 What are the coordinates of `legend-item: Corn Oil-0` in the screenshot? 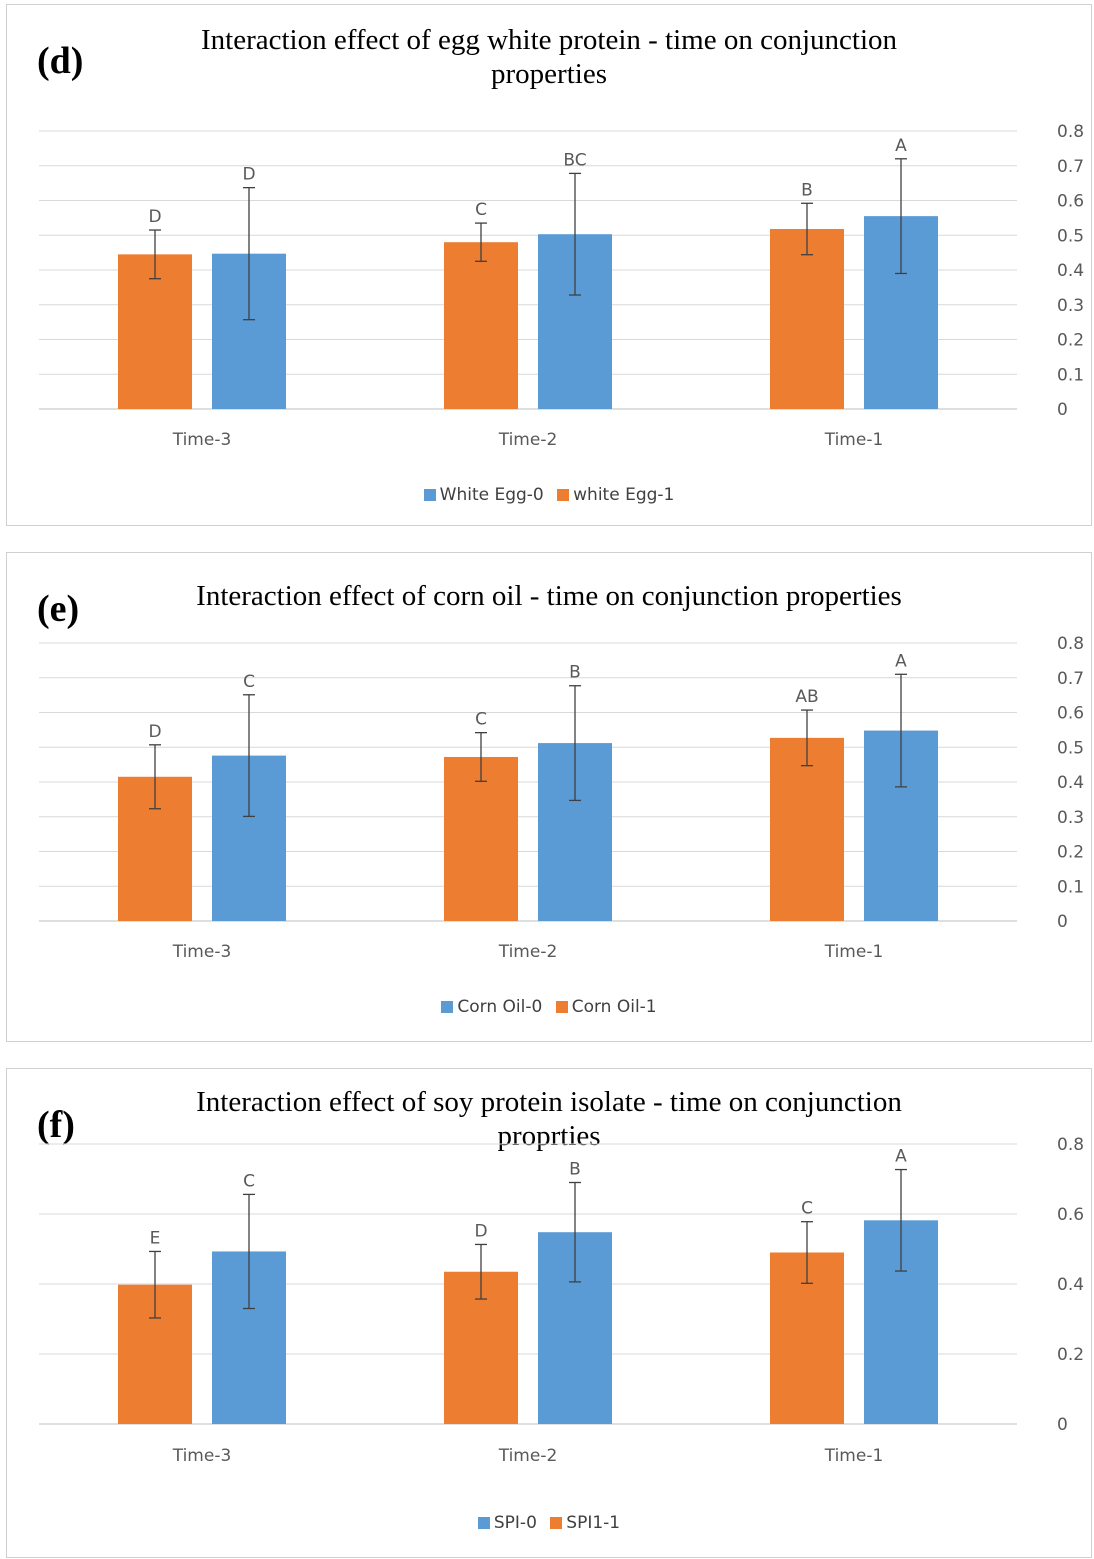 It's located at (491, 1007).